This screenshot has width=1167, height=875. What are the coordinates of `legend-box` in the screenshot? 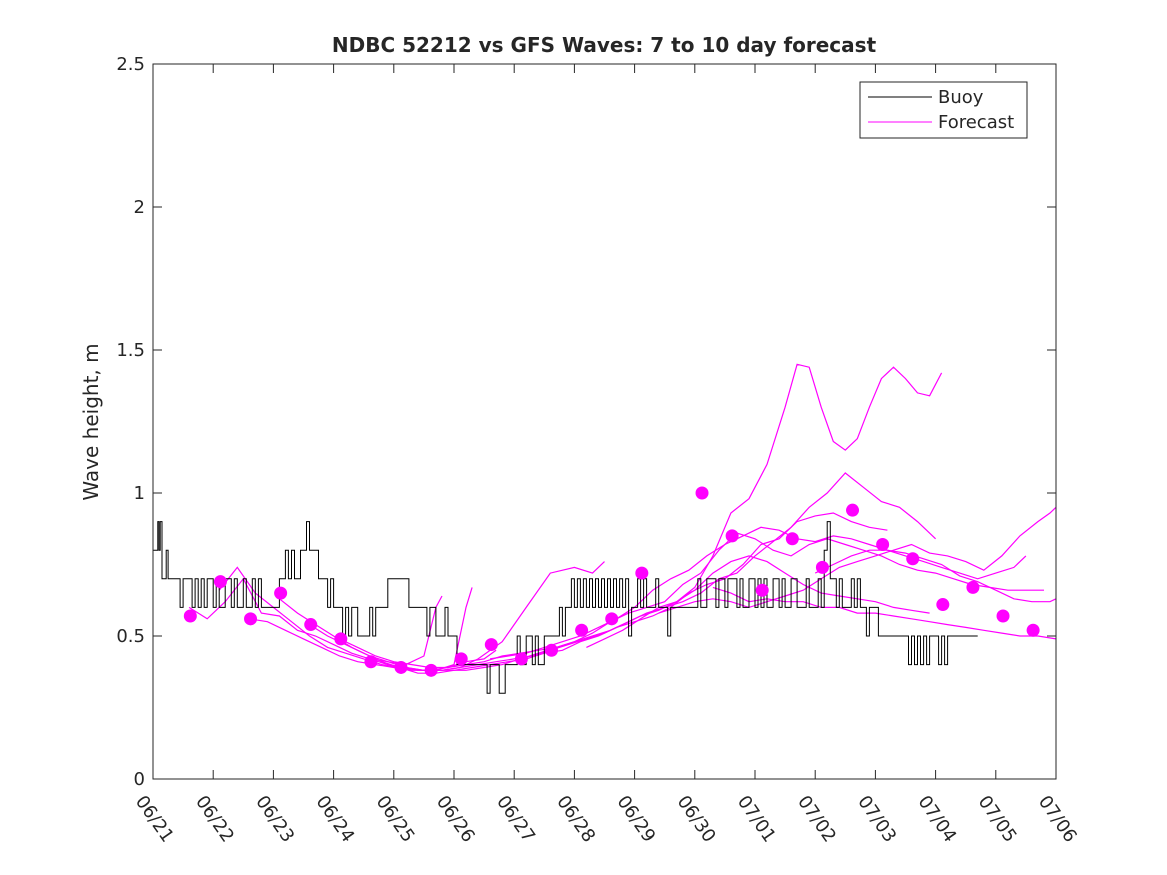 It's located at (943, 110).